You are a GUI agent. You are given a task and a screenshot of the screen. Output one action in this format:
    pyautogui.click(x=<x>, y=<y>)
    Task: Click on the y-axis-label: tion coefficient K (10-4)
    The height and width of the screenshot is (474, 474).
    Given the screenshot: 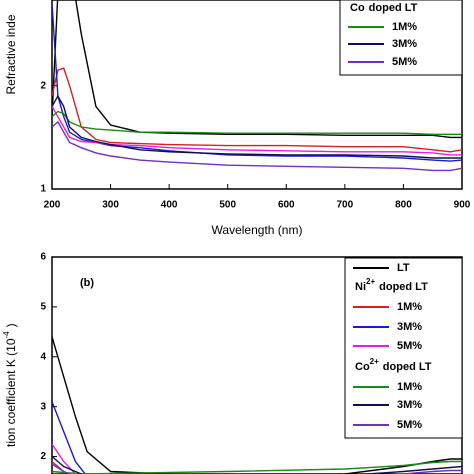 What is the action you would take?
    pyautogui.click(x=10, y=385)
    